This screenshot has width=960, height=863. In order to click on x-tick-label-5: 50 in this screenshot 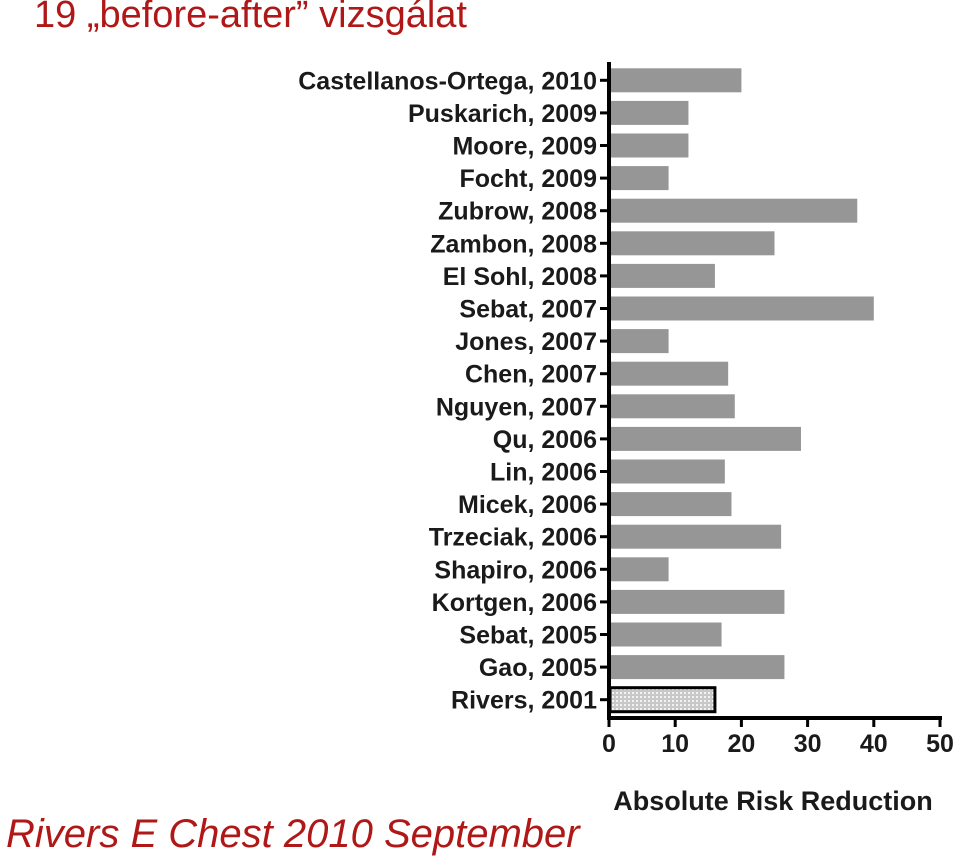, I will do `click(940, 744)`.